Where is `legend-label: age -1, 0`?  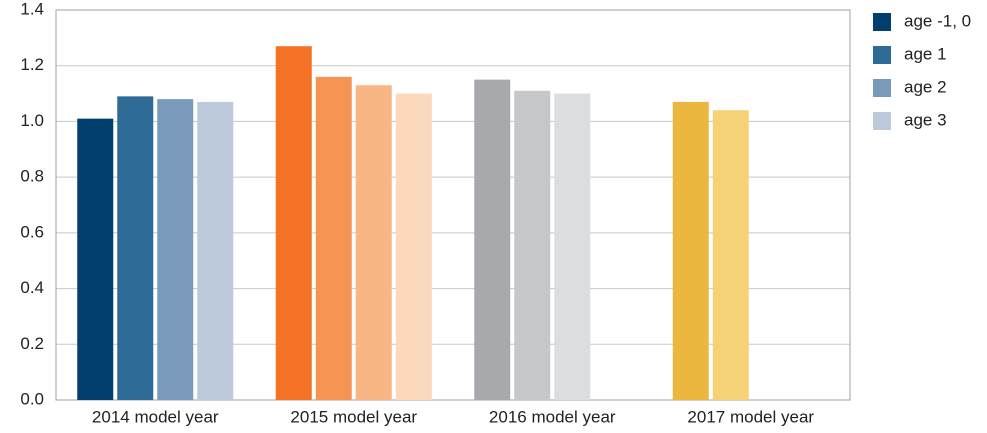 legend-label: age -1, 0 is located at coordinates (937, 20).